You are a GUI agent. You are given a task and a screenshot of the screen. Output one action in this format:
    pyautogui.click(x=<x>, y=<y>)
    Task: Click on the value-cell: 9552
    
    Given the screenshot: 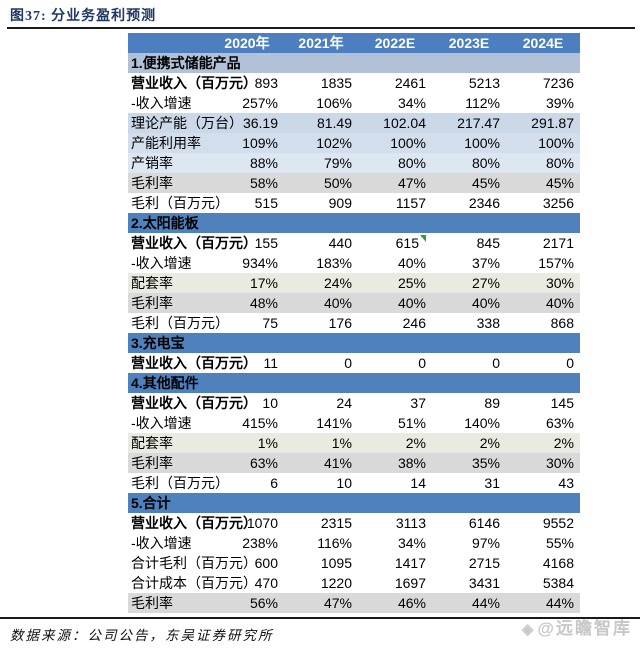 What is the action you would take?
    pyautogui.click(x=558, y=523)
    